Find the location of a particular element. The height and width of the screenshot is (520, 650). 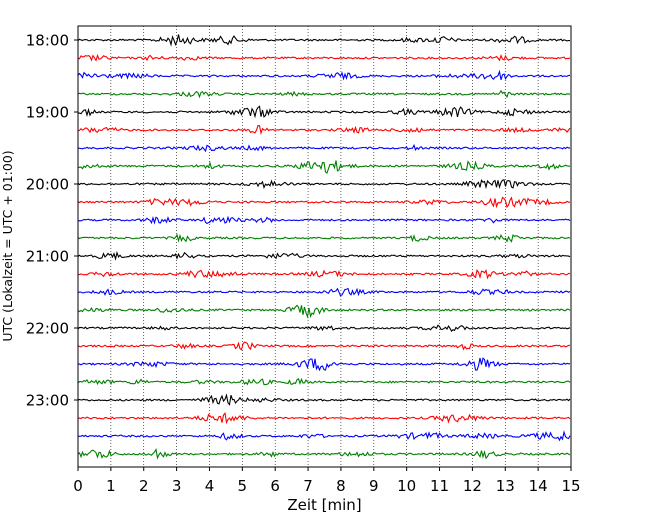

y-tick-label: 22:00 is located at coordinates (47, 329).